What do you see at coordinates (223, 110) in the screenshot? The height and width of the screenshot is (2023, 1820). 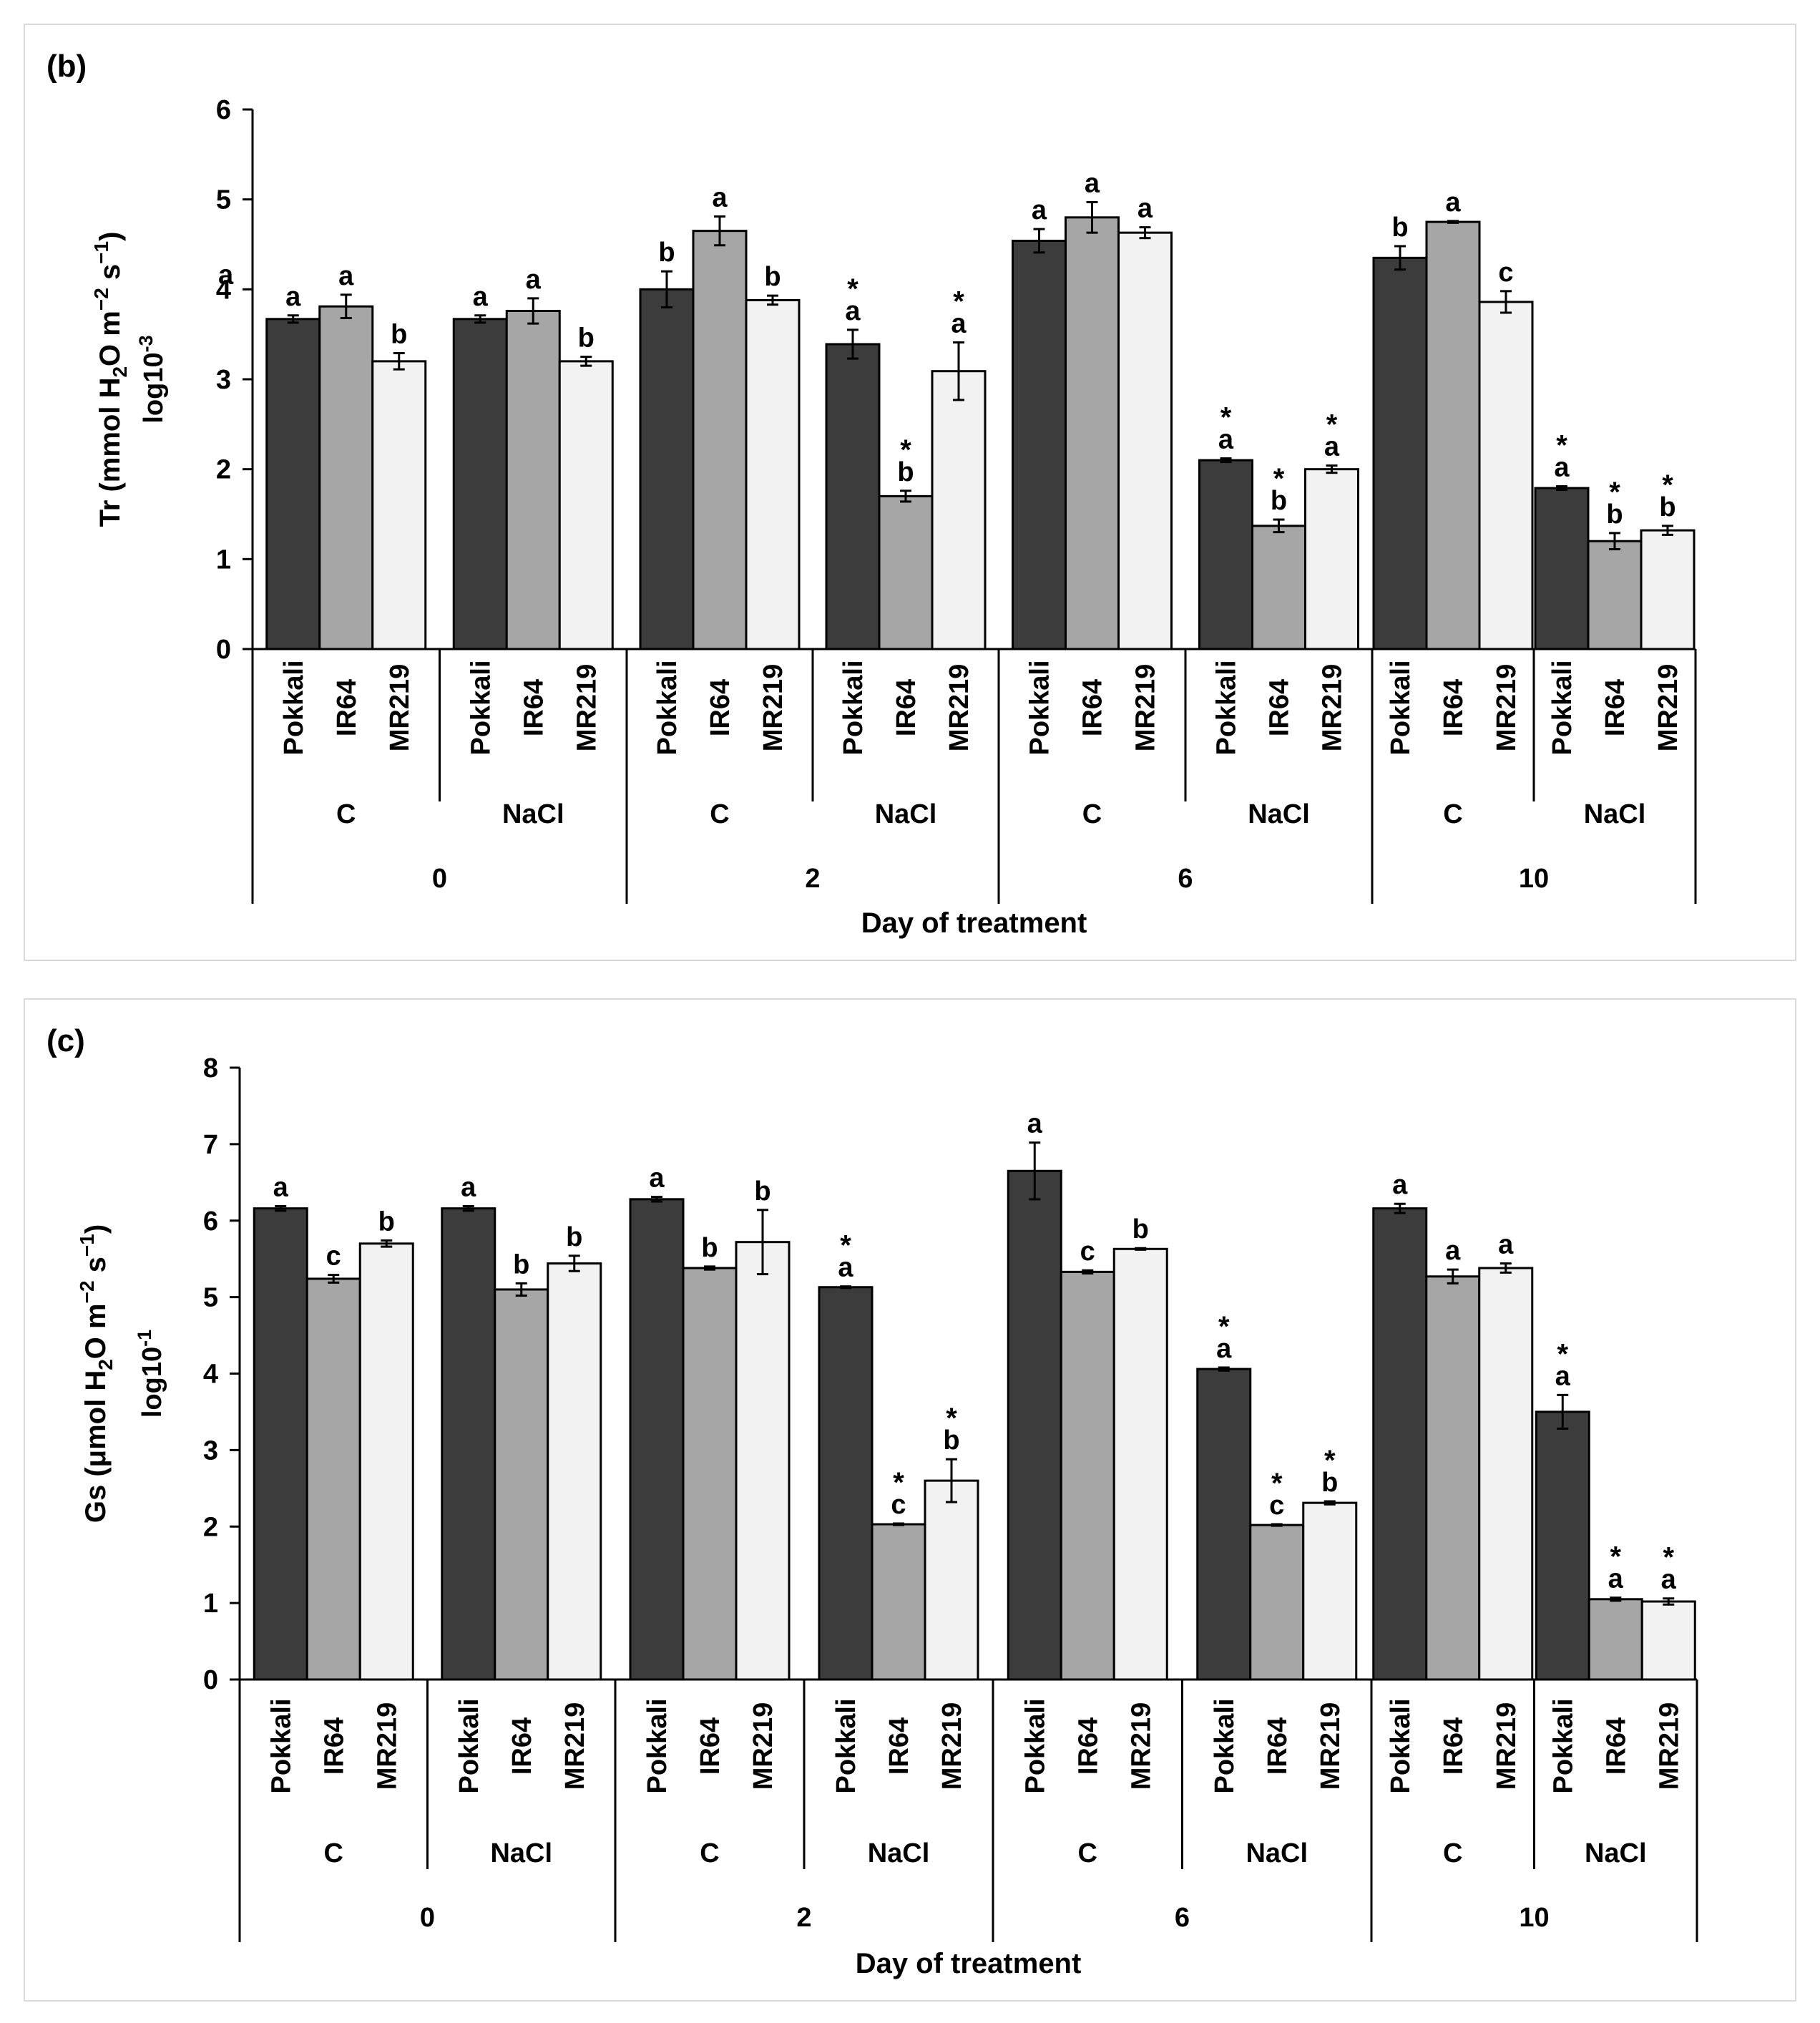 I see `y-tick-label: 6` at bounding box center [223, 110].